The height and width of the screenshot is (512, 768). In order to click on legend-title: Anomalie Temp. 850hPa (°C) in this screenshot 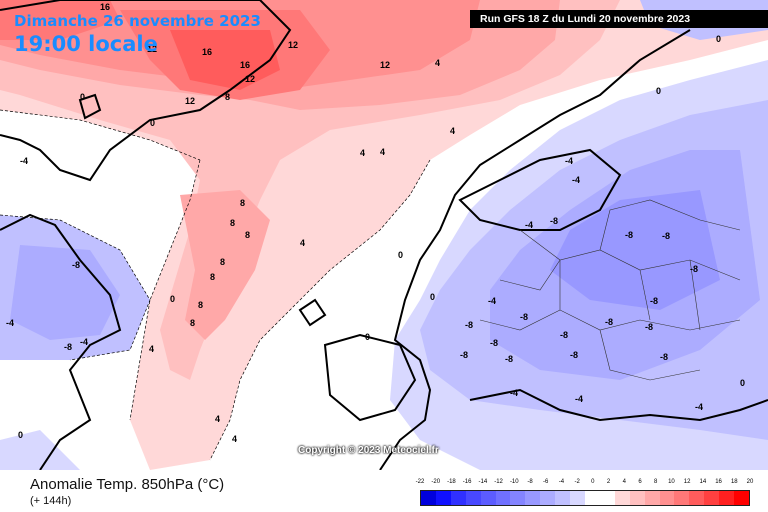, I will do `click(127, 484)`.